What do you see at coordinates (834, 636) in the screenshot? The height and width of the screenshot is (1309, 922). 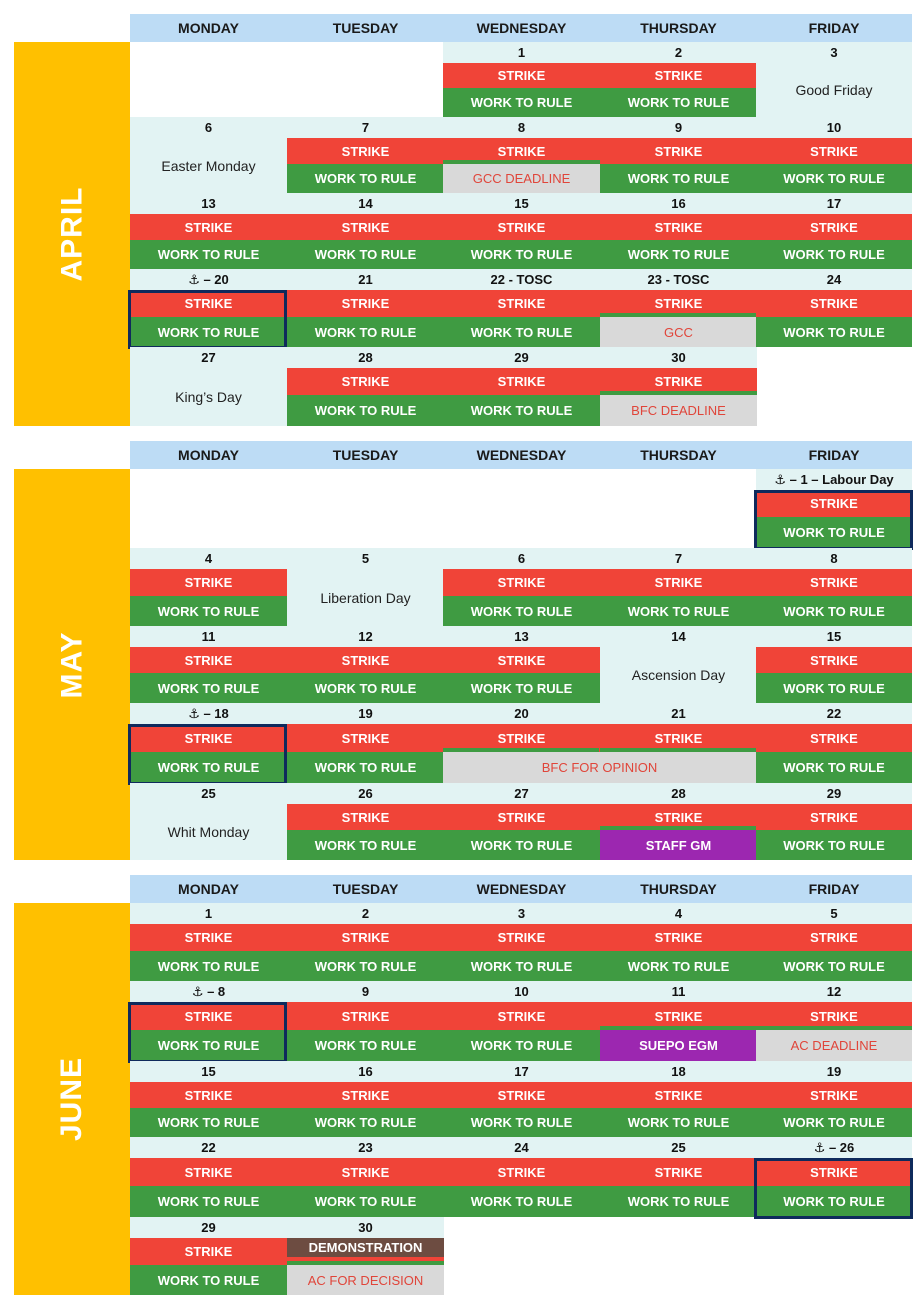 I see `day-number: 15` at bounding box center [834, 636].